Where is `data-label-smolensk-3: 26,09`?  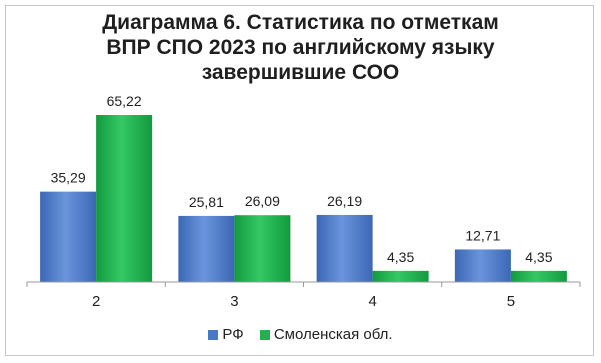 data-label-smolensk-3: 26,09 is located at coordinates (262, 201).